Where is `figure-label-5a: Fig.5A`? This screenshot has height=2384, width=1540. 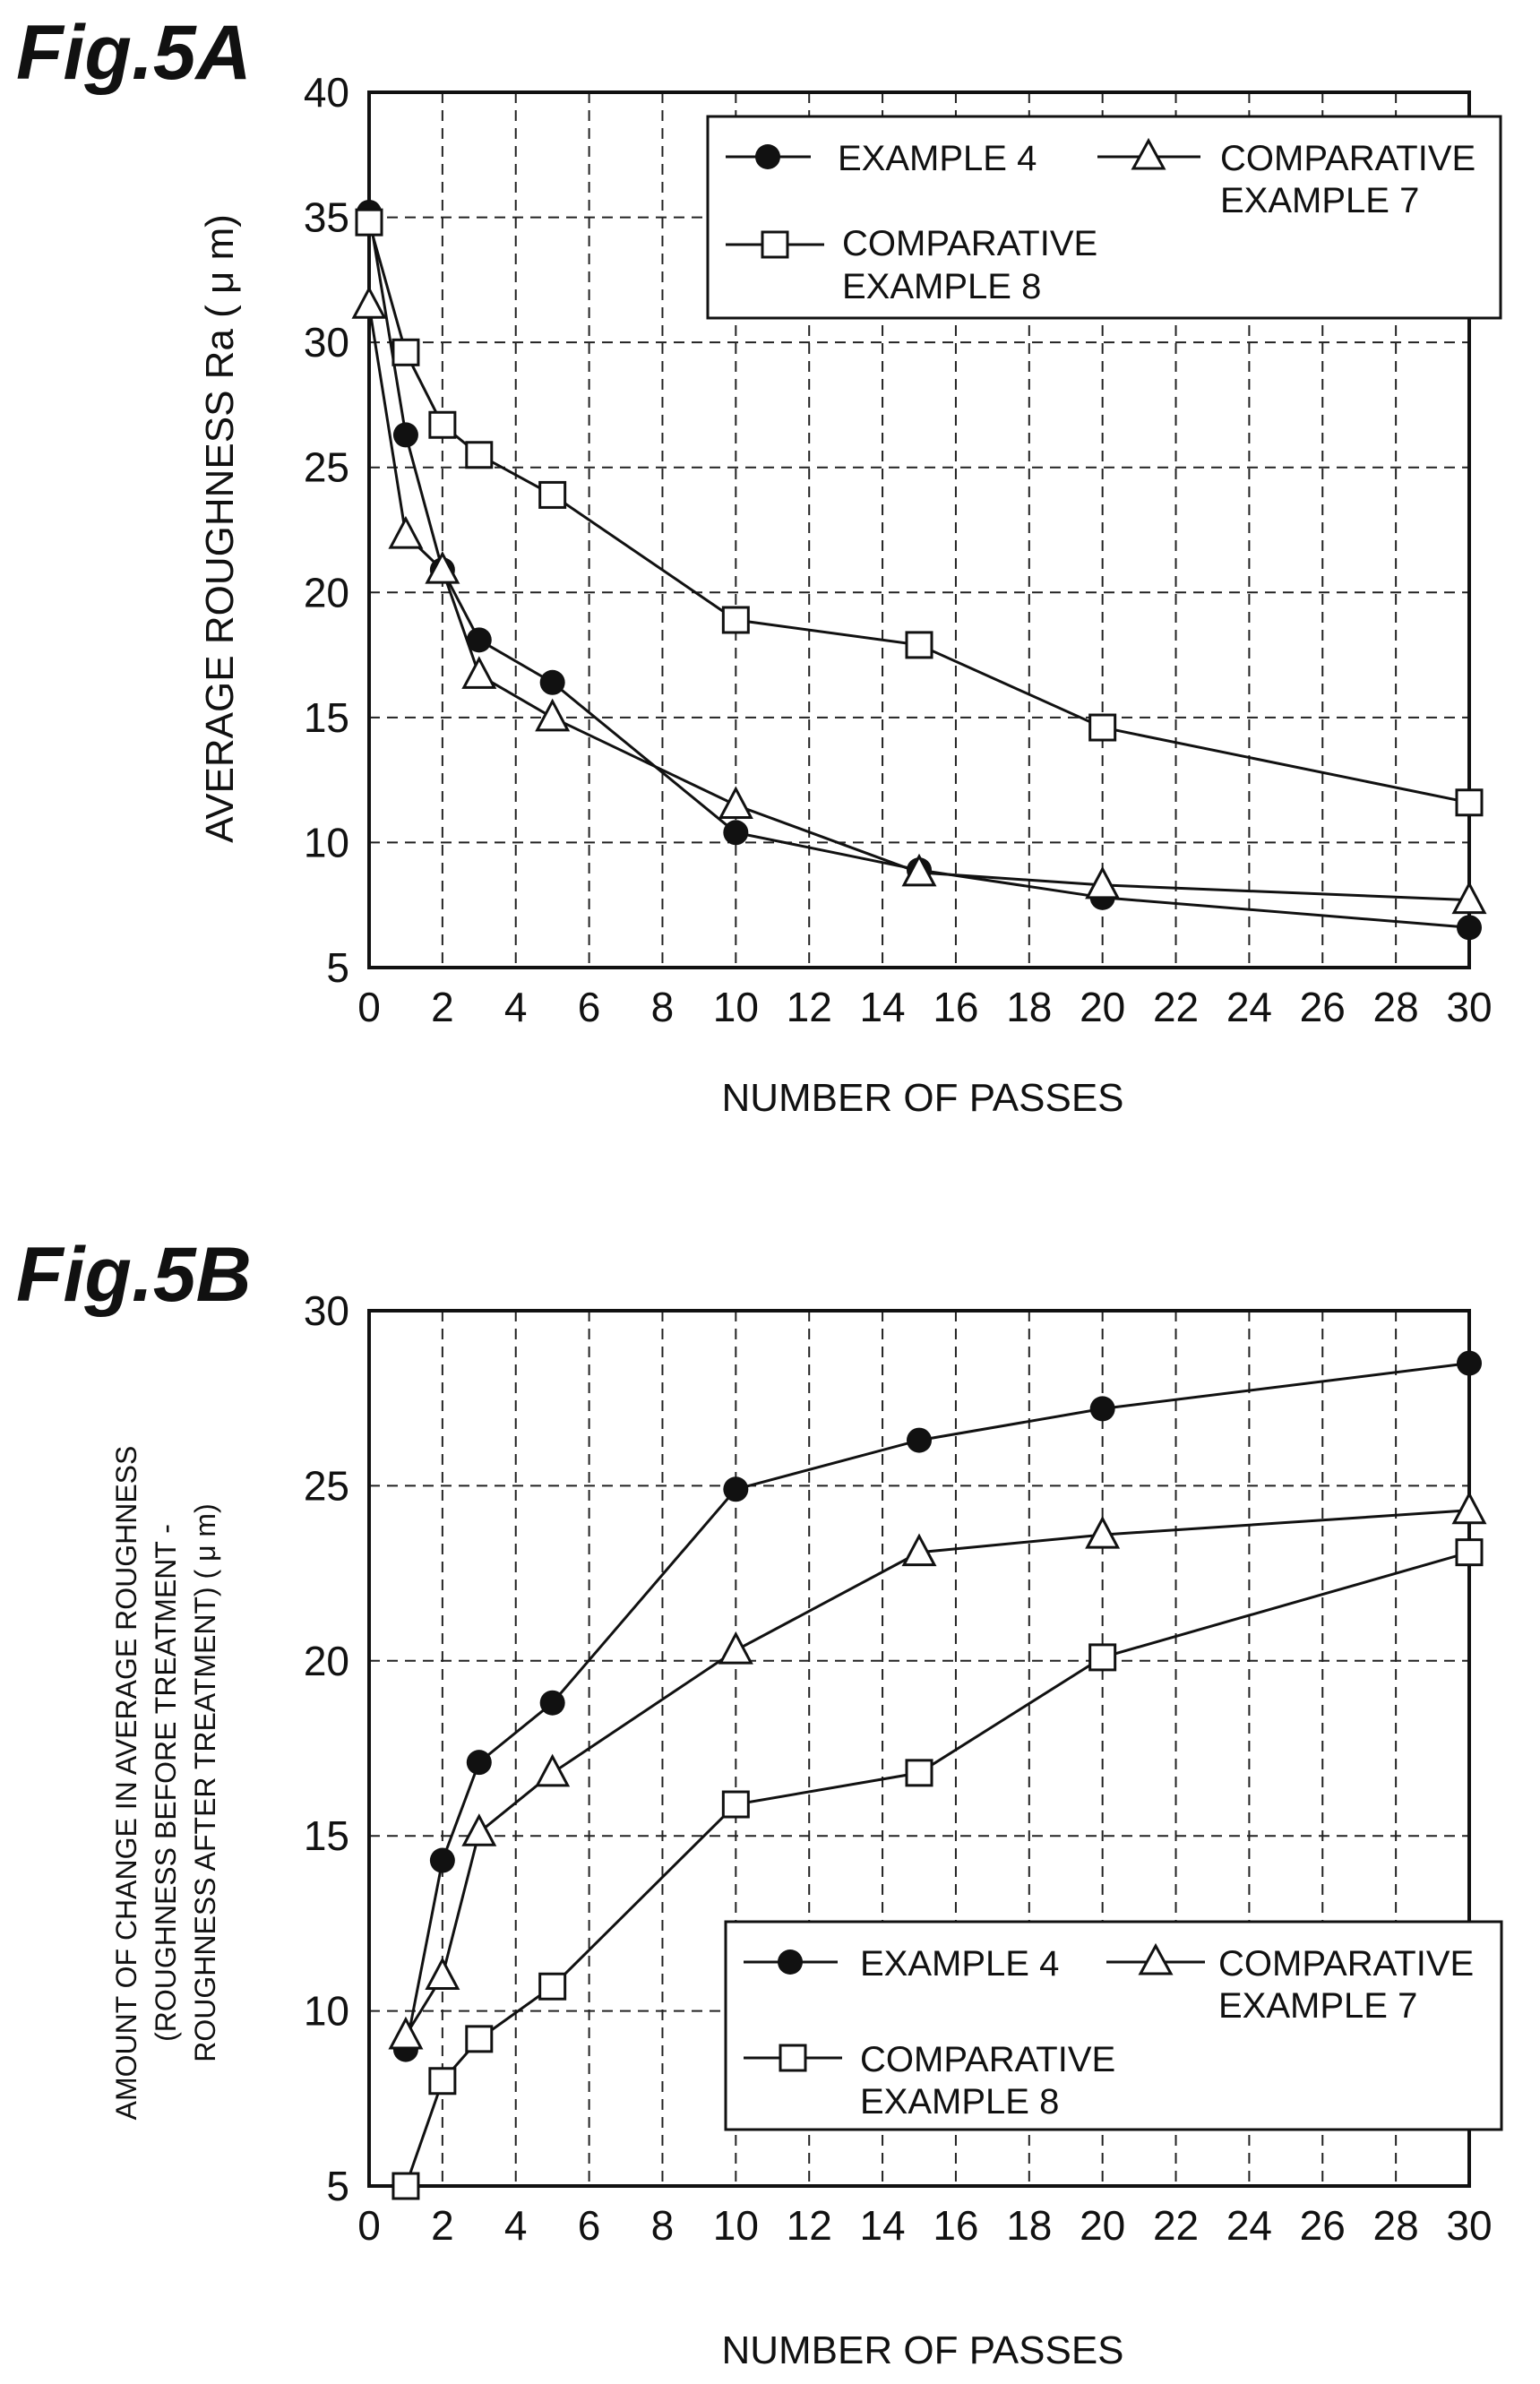
figure-label-5a: Fig.5A is located at coordinates (134, 53).